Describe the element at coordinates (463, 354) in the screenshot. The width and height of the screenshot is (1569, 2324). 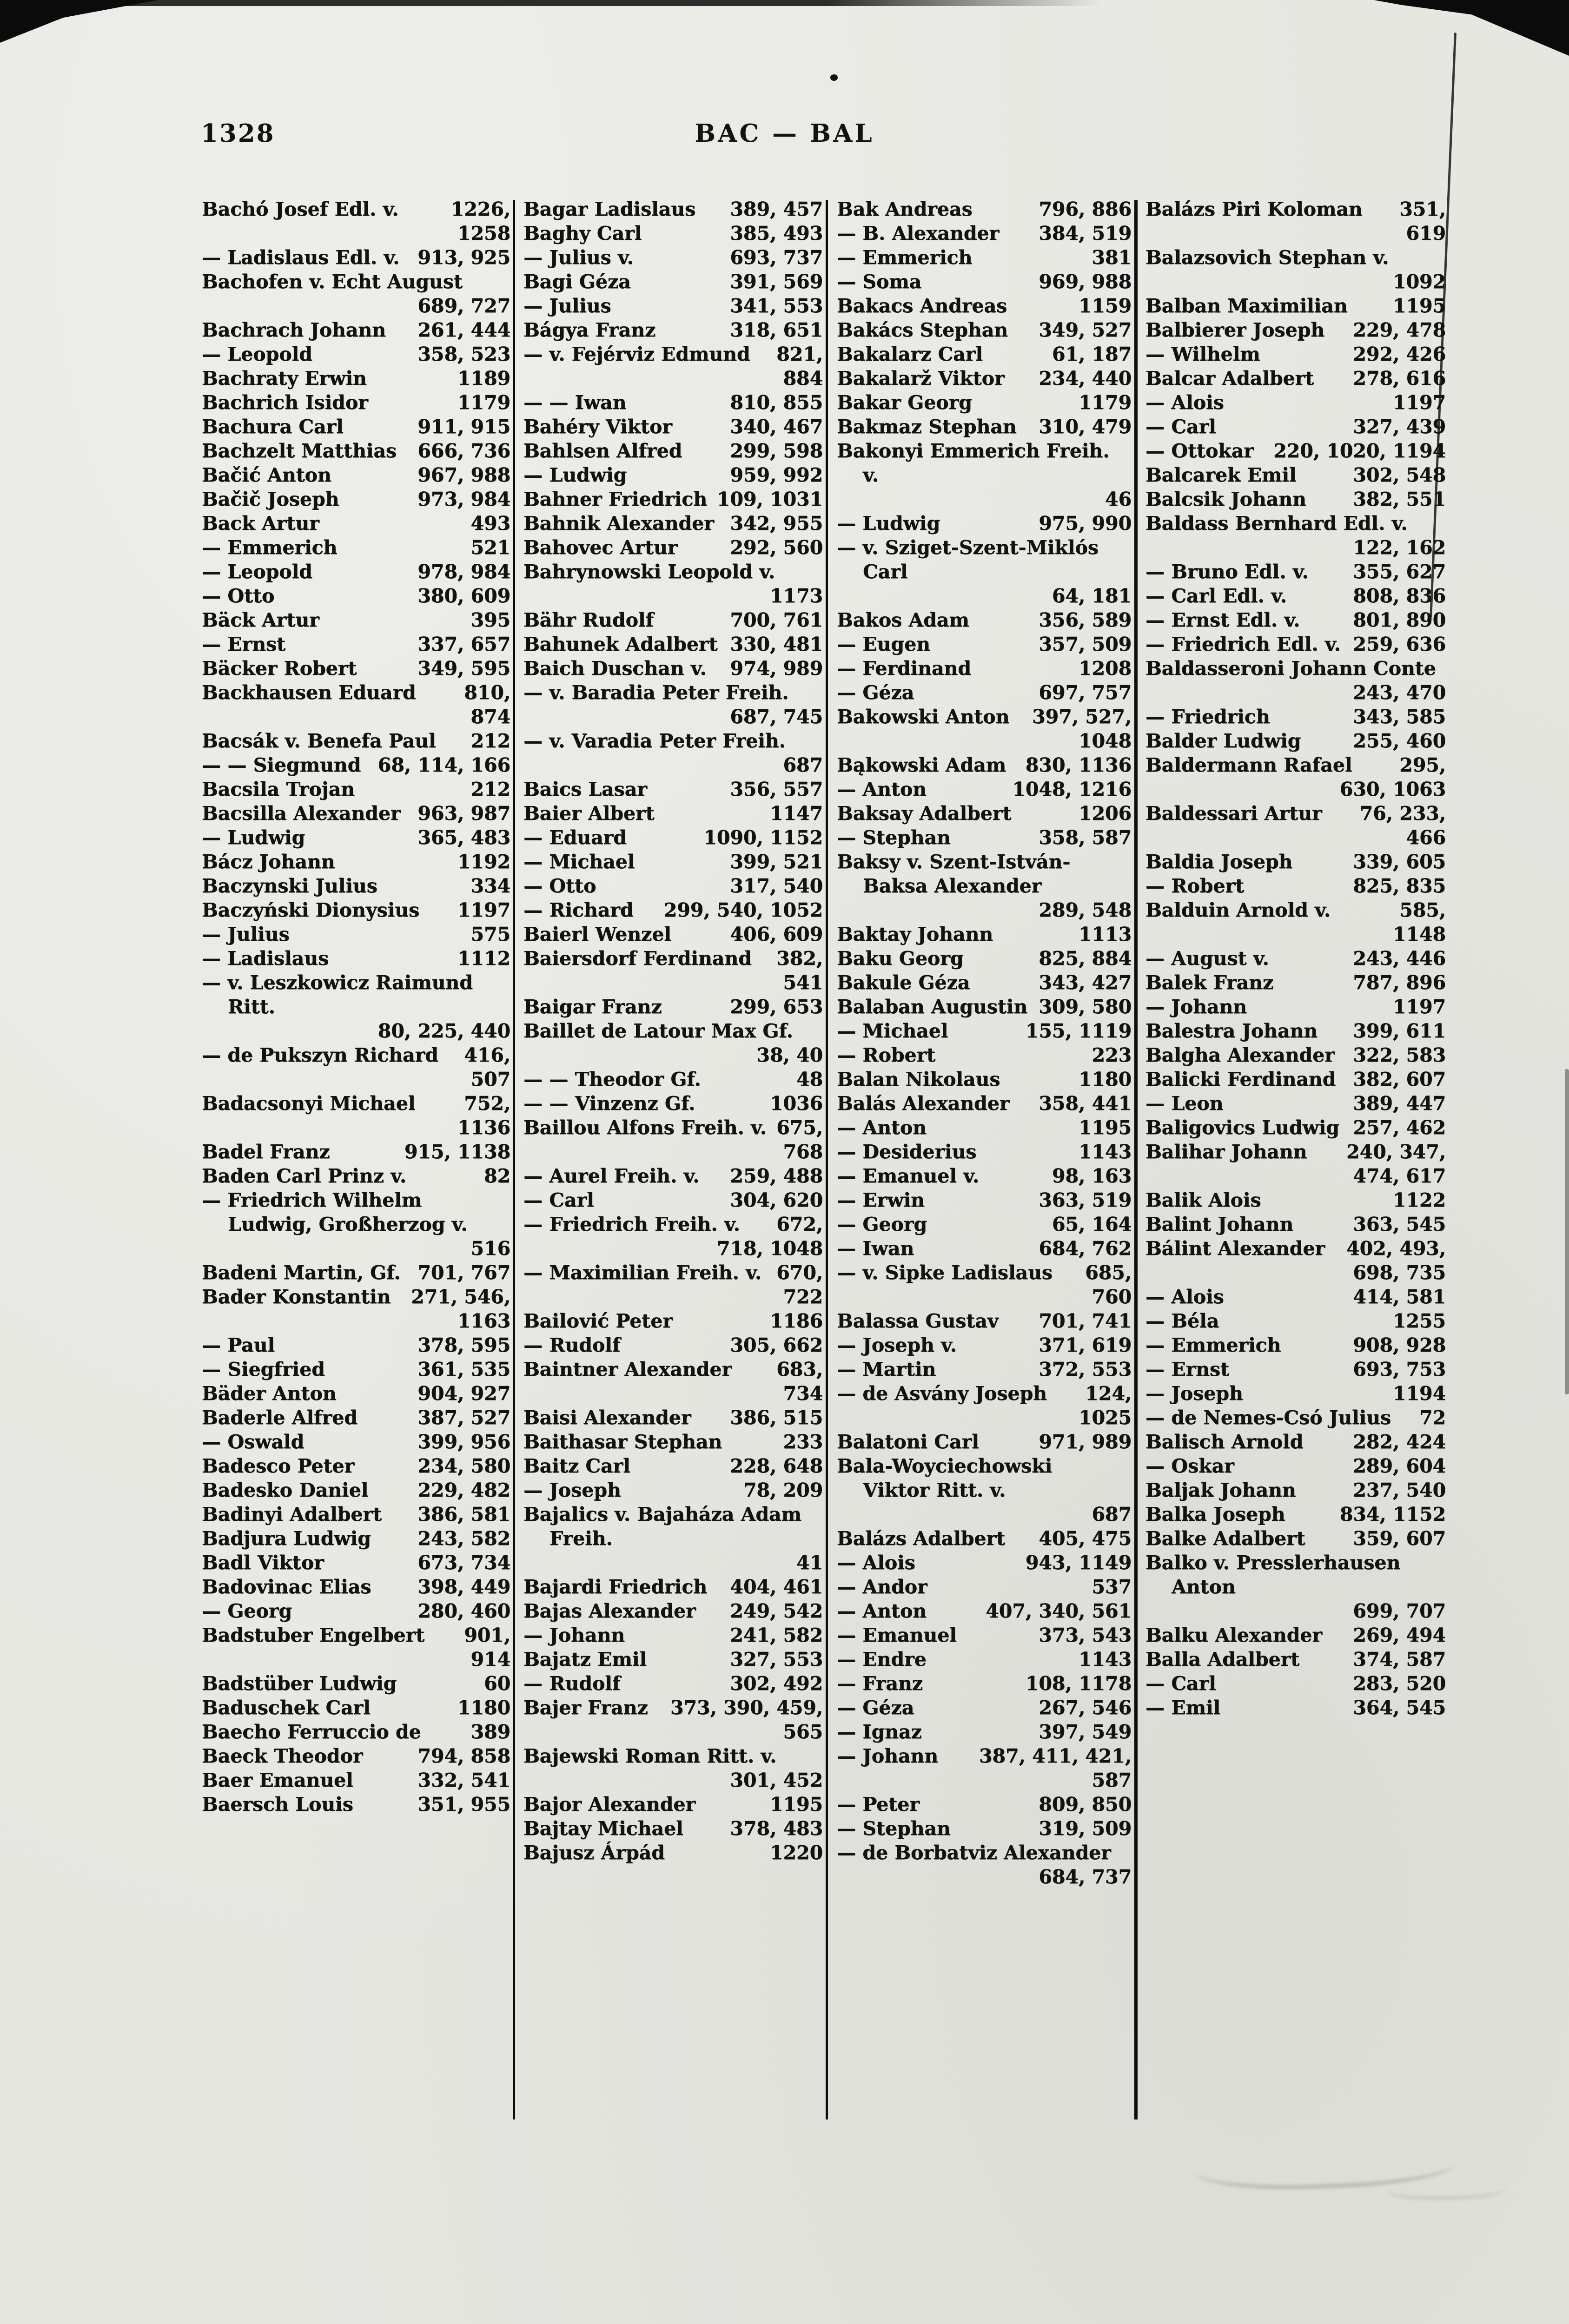
I see `entry-pages: 358, 523` at that location.